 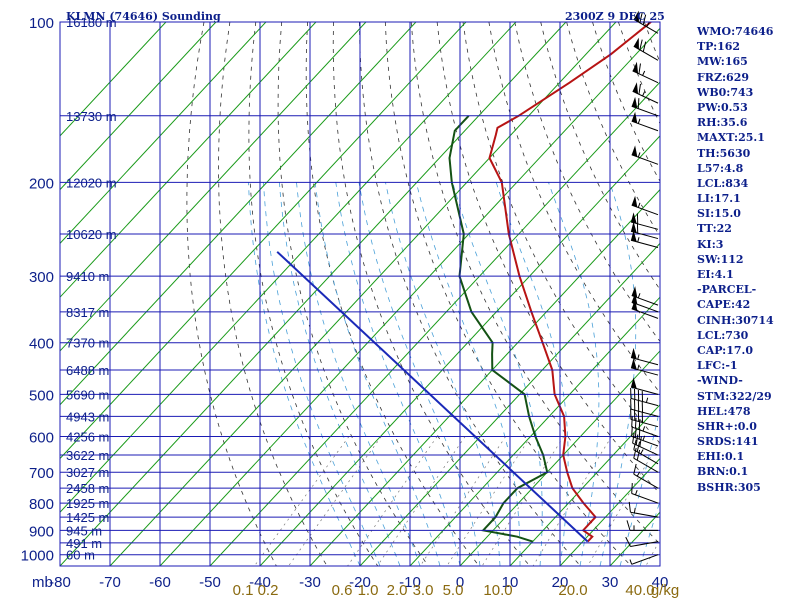 I want to click on mixing-ratio-label: 1.0, so click(x=368, y=590).